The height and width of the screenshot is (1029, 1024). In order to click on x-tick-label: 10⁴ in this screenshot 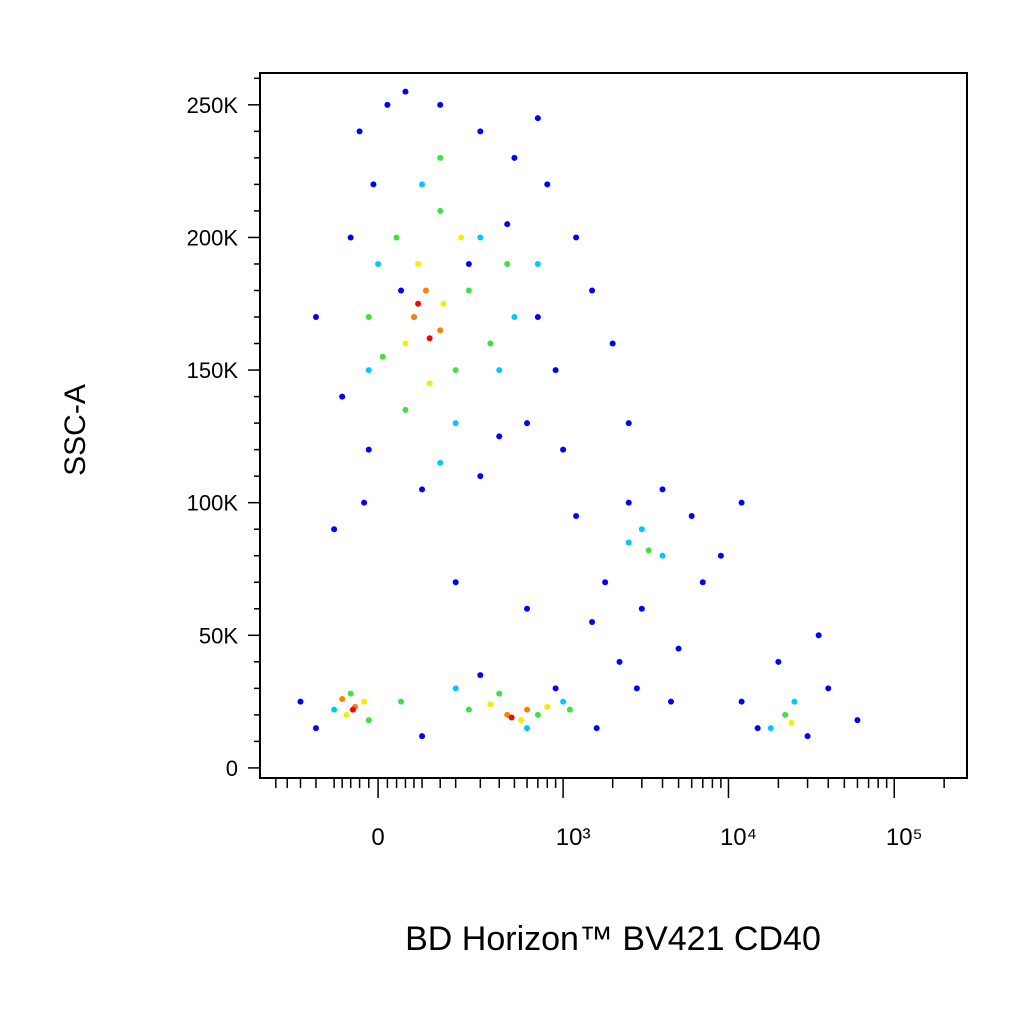, I will do `click(738, 837)`.